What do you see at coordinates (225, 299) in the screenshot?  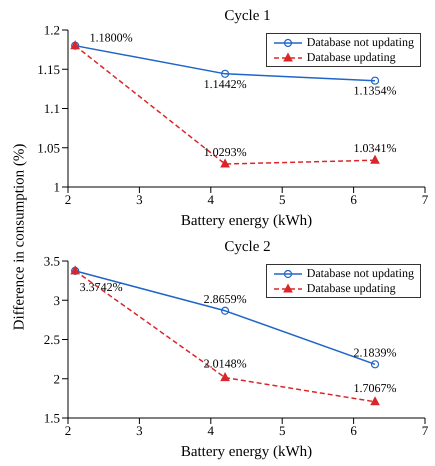 I see `data-label: 2.8659%` at bounding box center [225, 299].